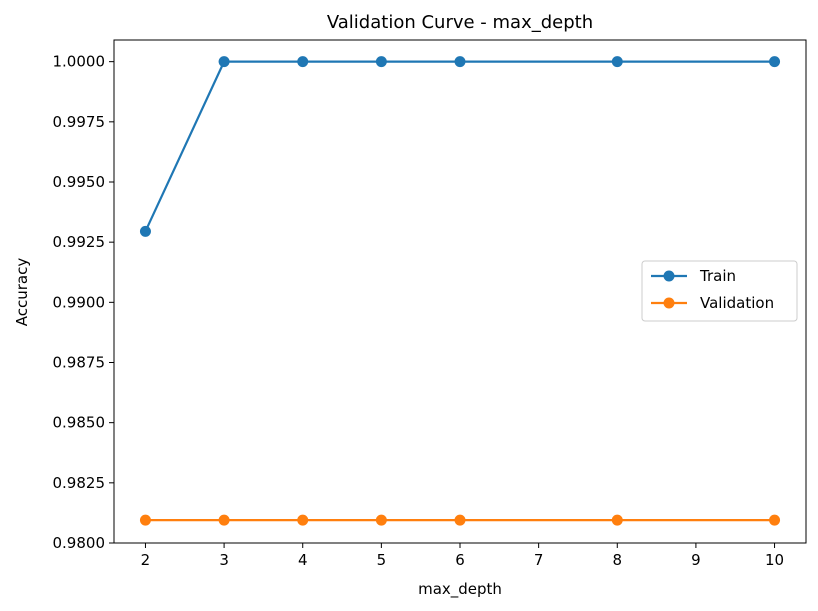 The height and width of the screenshot is (611, 818). Describe the element at coordinates (79, 423) in the screenshot. I see `y-tick-label: 0.9850` at that location.